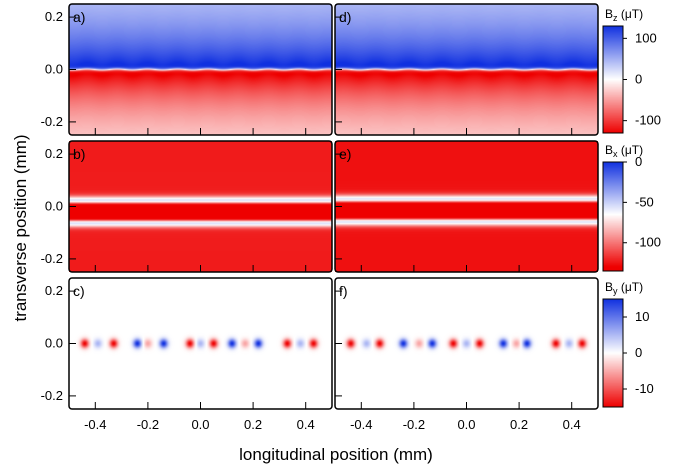  What do you see at coordinates (646, 37) in the screenshot?
I see `colorbar-tick-label: 100` at bounding box center [646, 37].